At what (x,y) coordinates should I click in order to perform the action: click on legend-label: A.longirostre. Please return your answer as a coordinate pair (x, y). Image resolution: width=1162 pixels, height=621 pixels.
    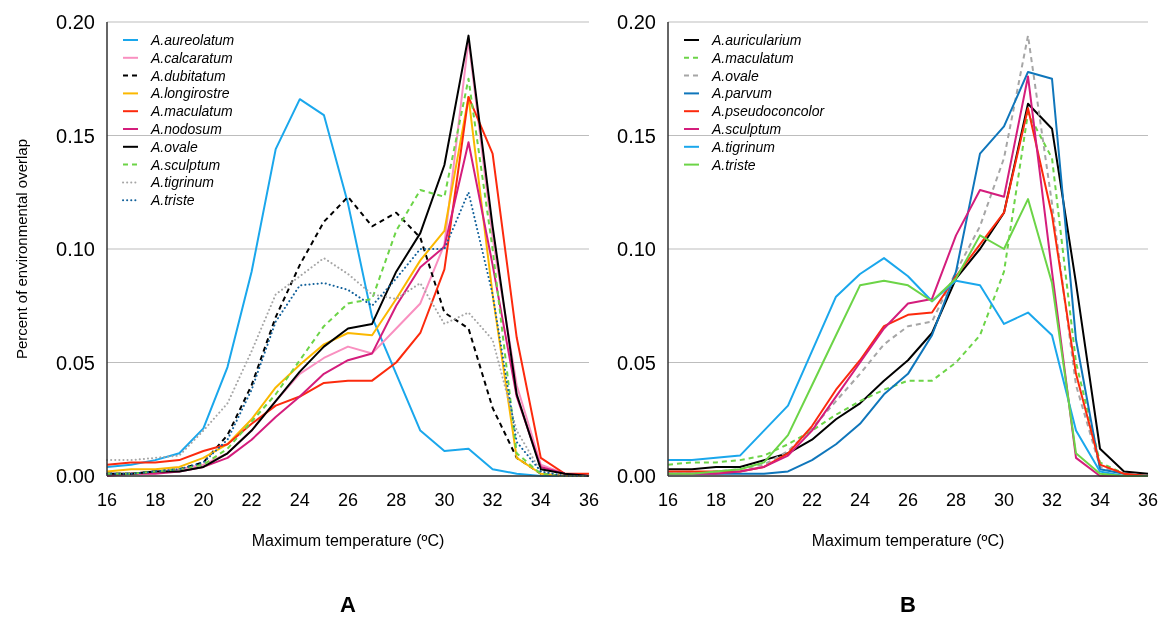
    Looking at the image, I should click on (190, 93).